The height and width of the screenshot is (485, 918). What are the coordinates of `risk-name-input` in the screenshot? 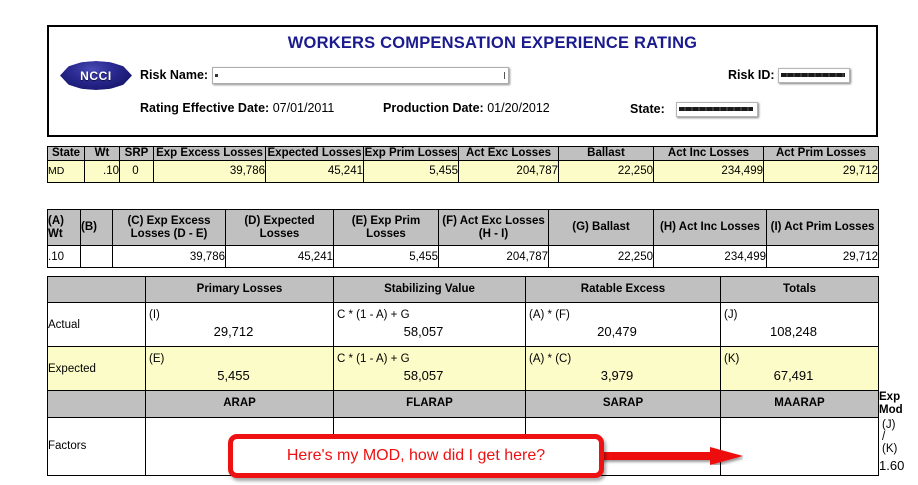 It's located at (360, 75).